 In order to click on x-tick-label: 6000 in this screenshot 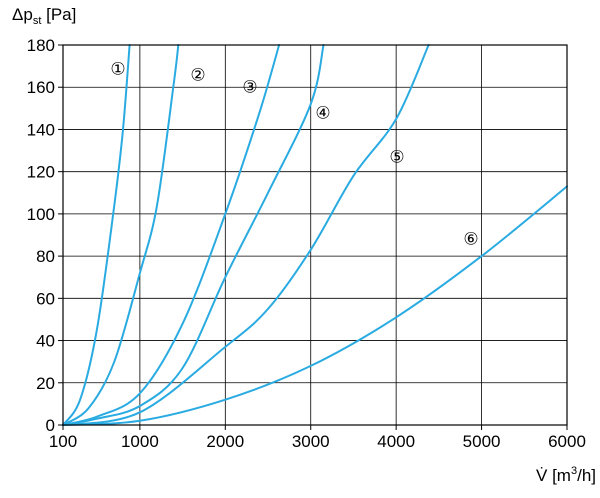, I will do `click(567, 441)`.